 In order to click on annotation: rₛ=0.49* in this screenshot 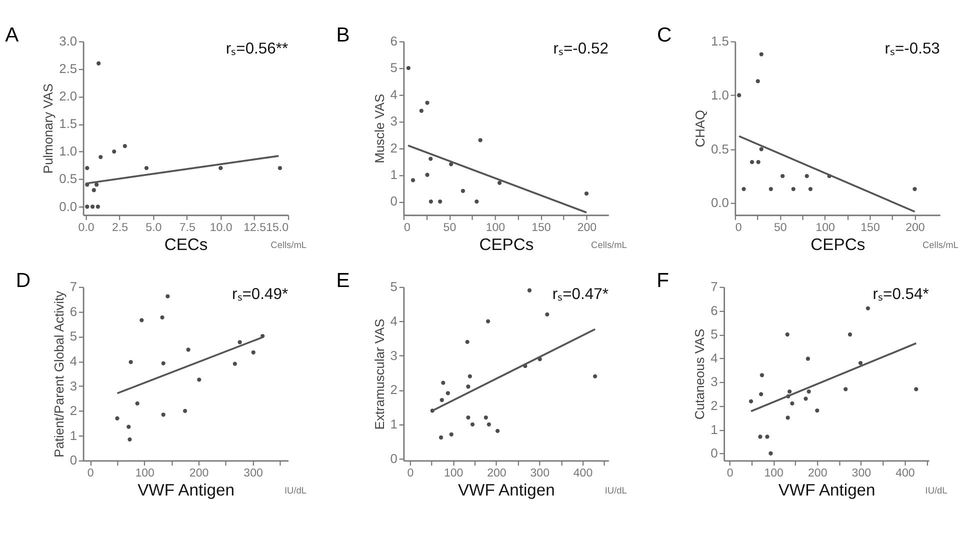, I will do `click(260, 294)`.